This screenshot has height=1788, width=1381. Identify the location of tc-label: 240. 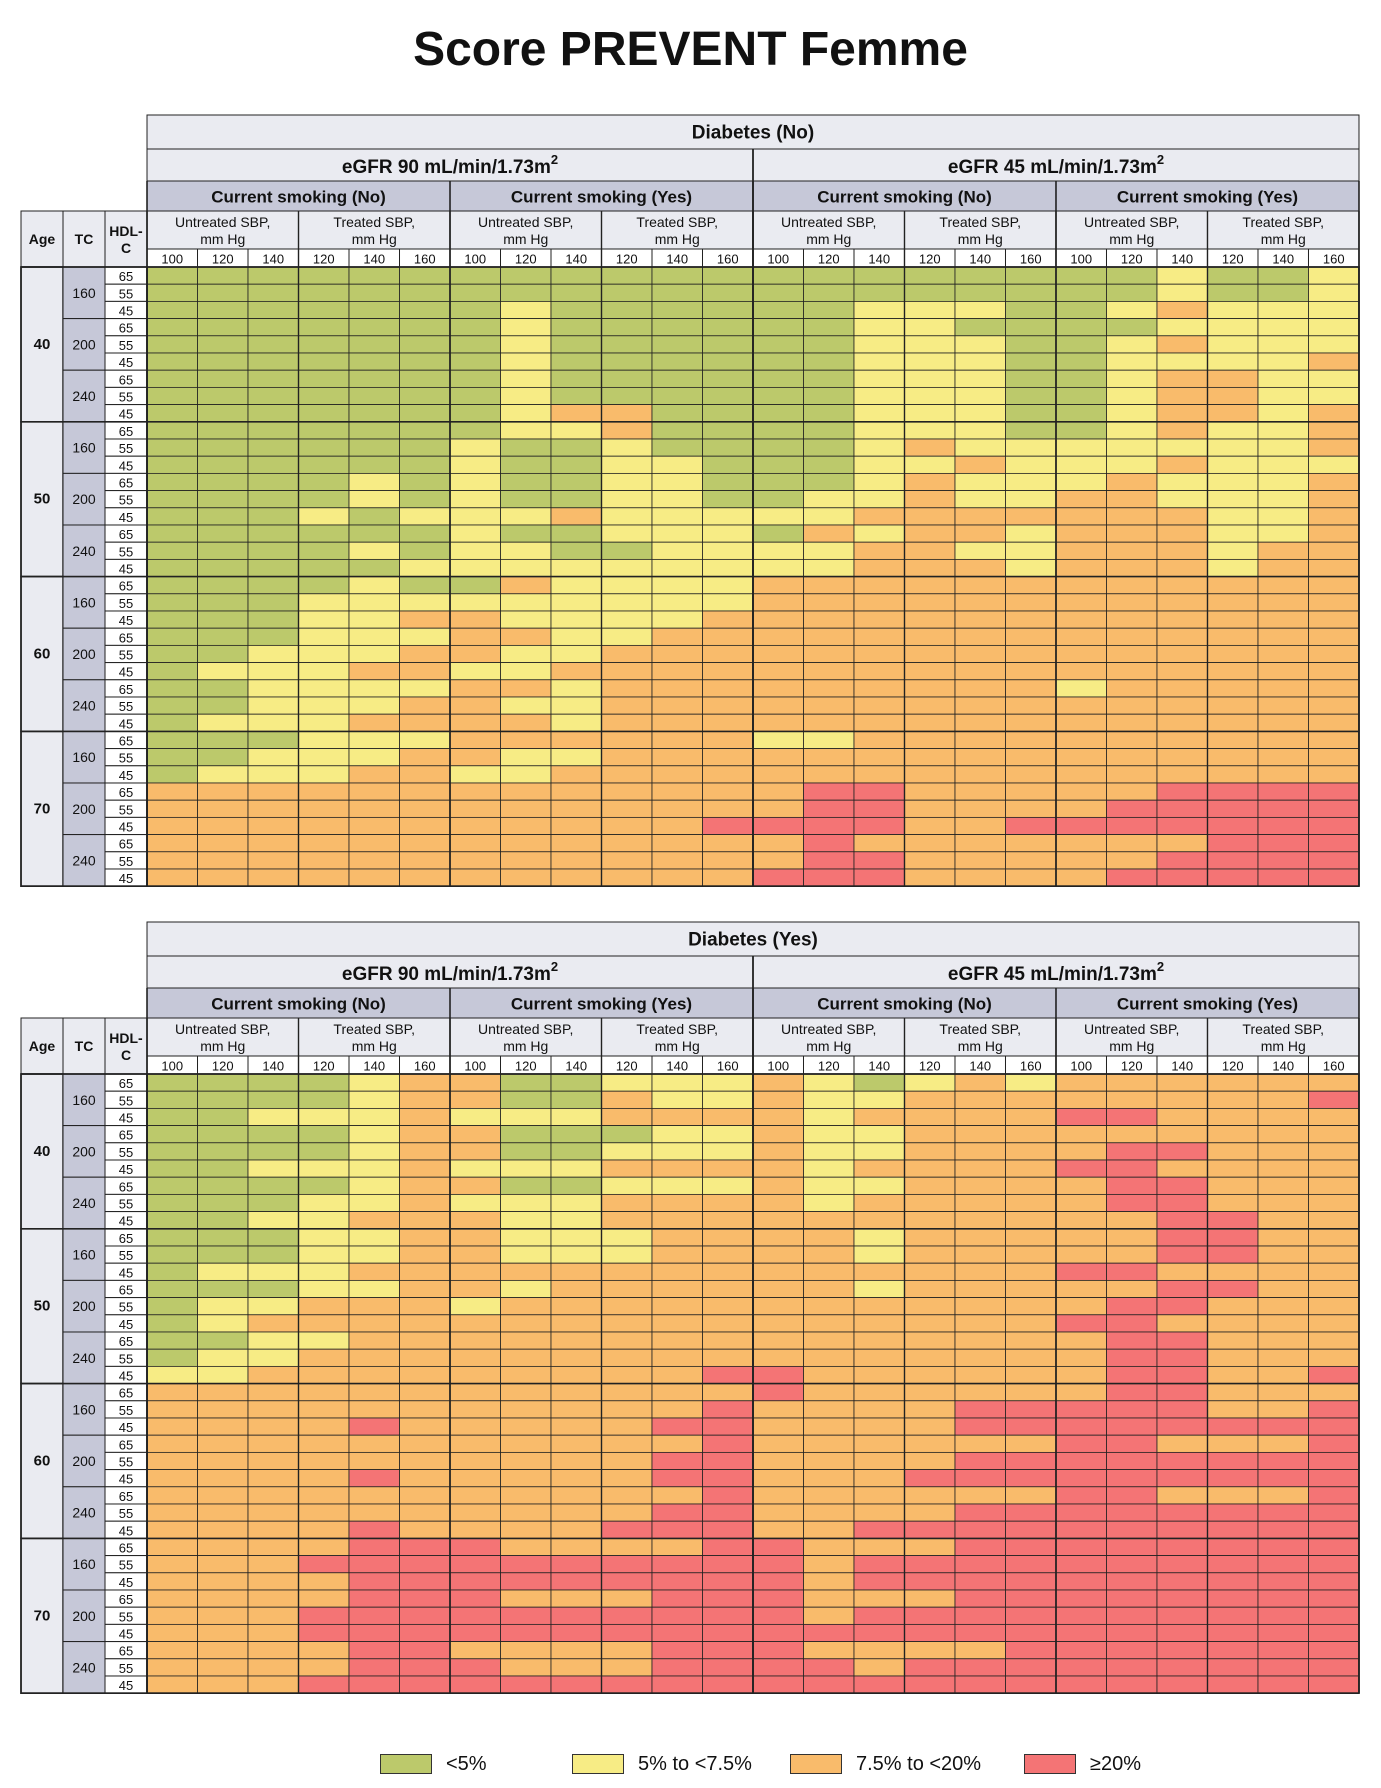
(84, 1203).